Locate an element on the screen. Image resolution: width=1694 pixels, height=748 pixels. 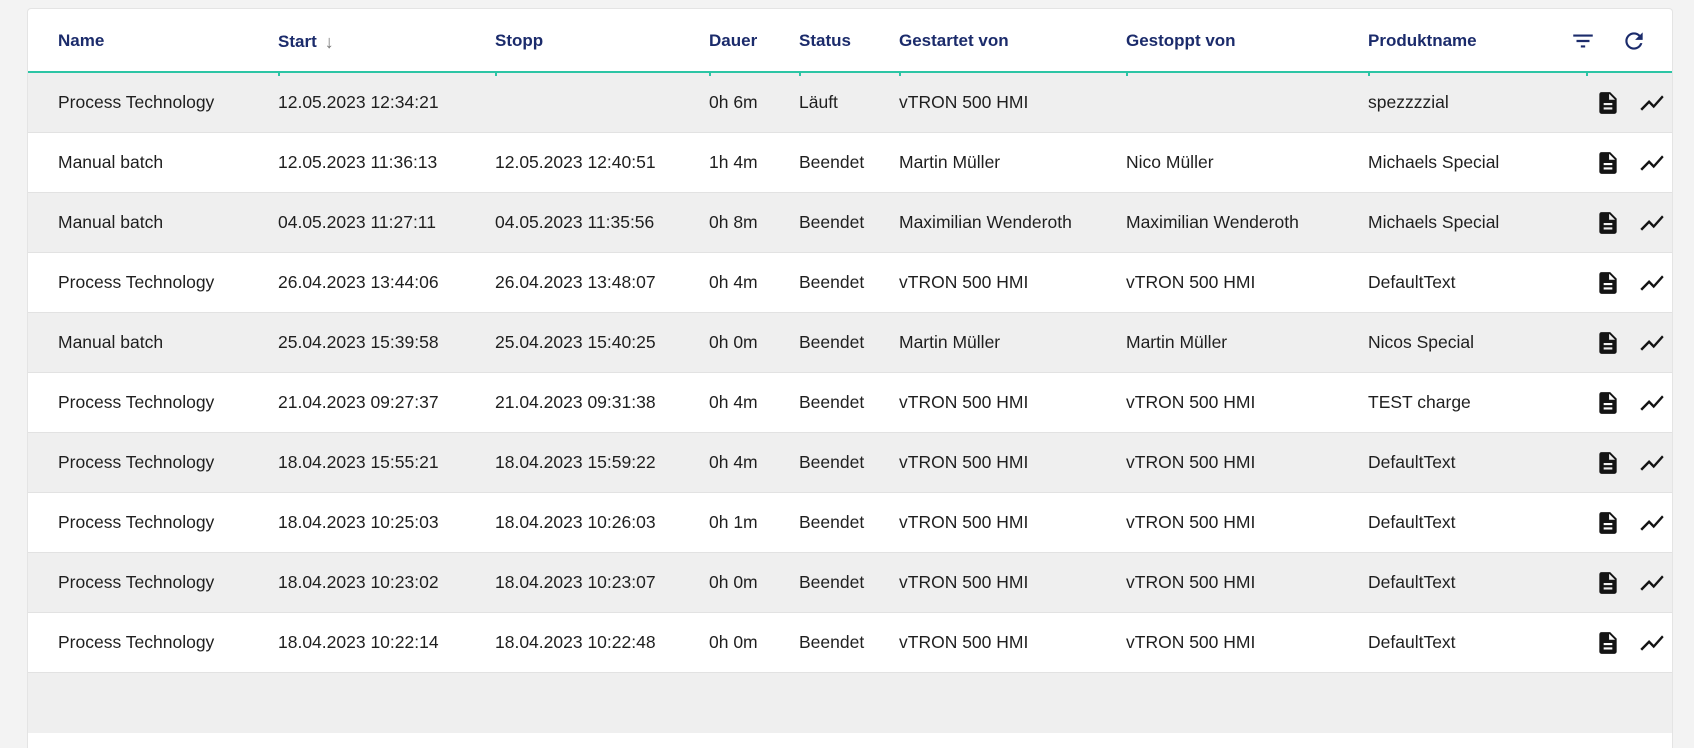
cell-stopp: 18.04.2023 10:26:03 is located at coordinates (575, 522).